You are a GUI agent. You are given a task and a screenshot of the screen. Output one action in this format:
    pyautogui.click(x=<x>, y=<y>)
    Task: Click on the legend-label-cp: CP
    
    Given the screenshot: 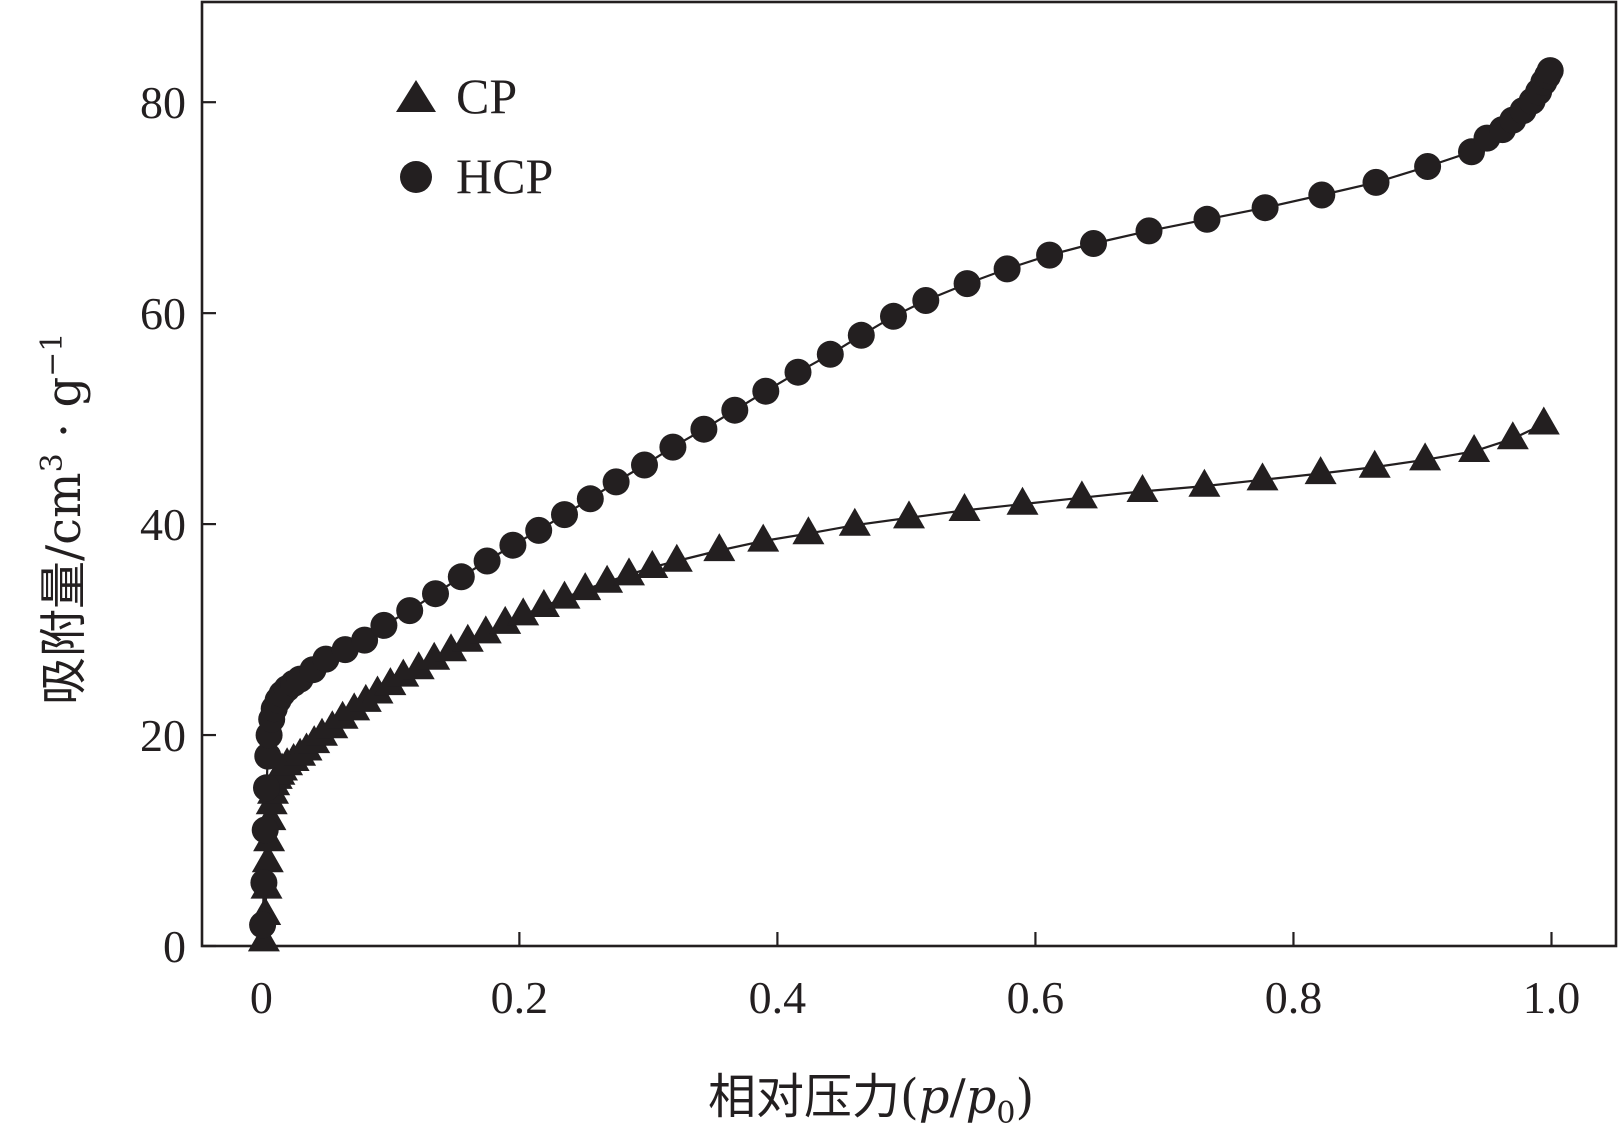 What is the action you would take?
    pyautogui.click(x=486, y=96)
    